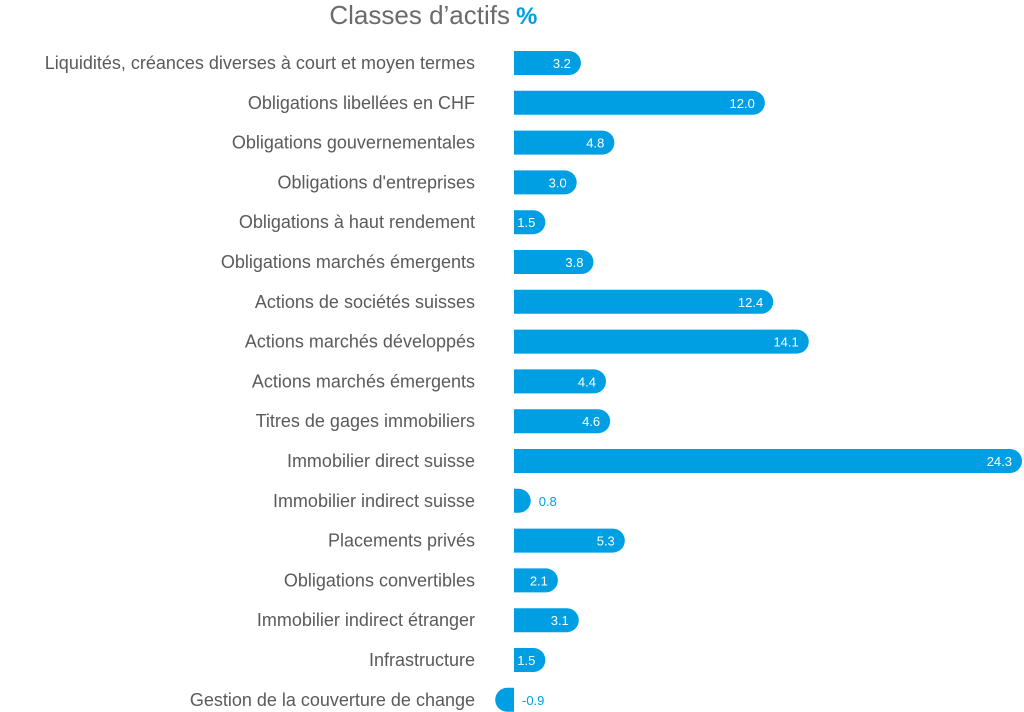  I want to click on category-label: Titres de gages immobiliers, so click(365, 421).